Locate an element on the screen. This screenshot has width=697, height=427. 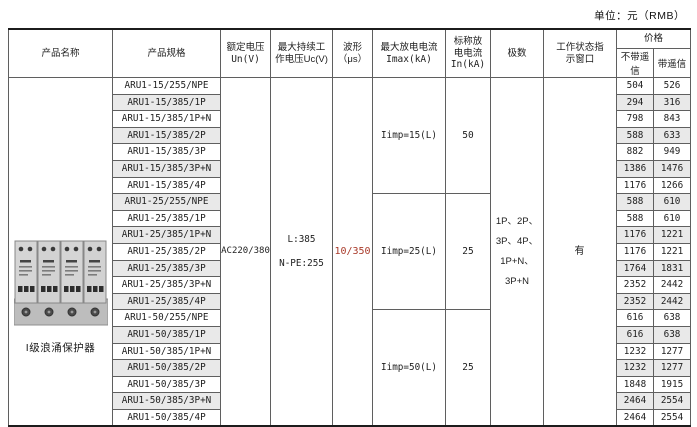
table-row: ARU1-50/385/1P+N 1232 1277 is located at coordinates (350, 351).